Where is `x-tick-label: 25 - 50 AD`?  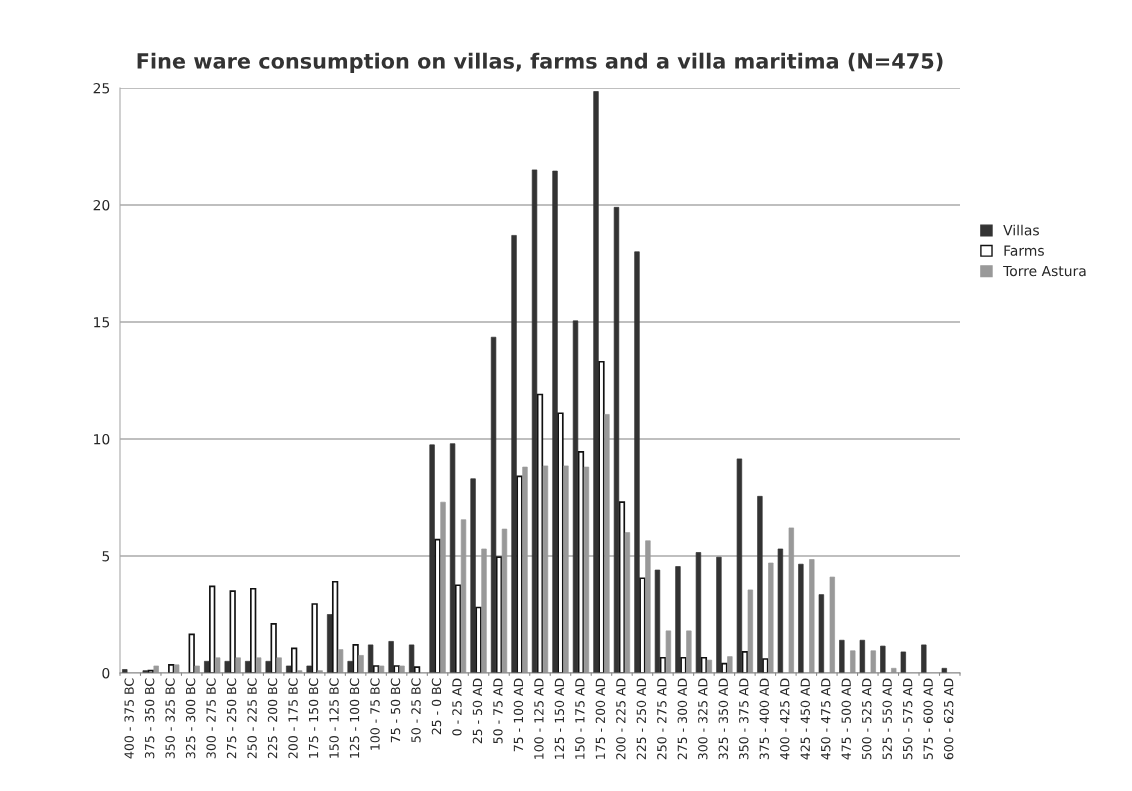
x-tick-label: 25 - 50 AD is located at coordinates (477, 711).